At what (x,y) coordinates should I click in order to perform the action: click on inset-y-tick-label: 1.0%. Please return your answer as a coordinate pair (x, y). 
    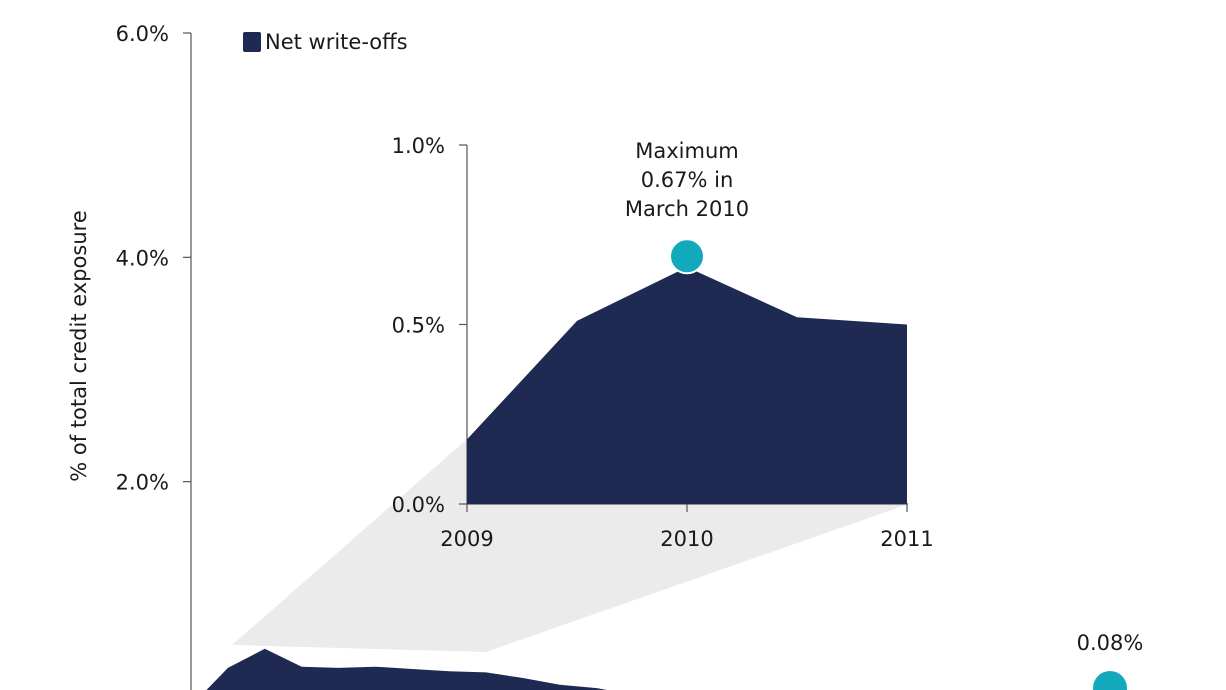
    Looking at the image, I should click on (418, 146).